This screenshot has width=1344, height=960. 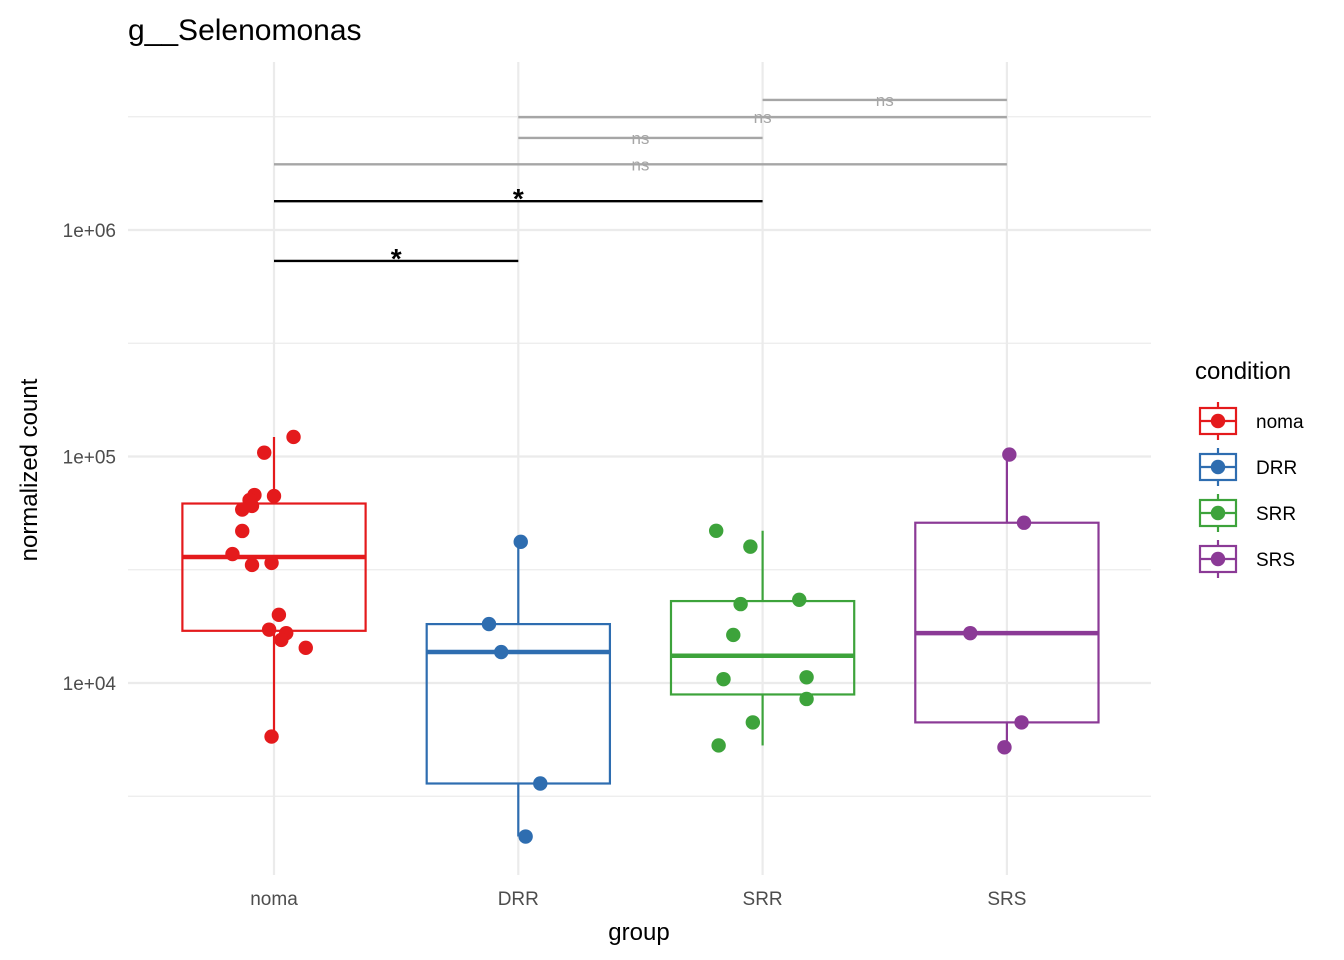 What do you see at coordinates (1246, 559) in the screenshot?
I see `legend-item-SRS: SRS` at bounding box center [1246, 559].